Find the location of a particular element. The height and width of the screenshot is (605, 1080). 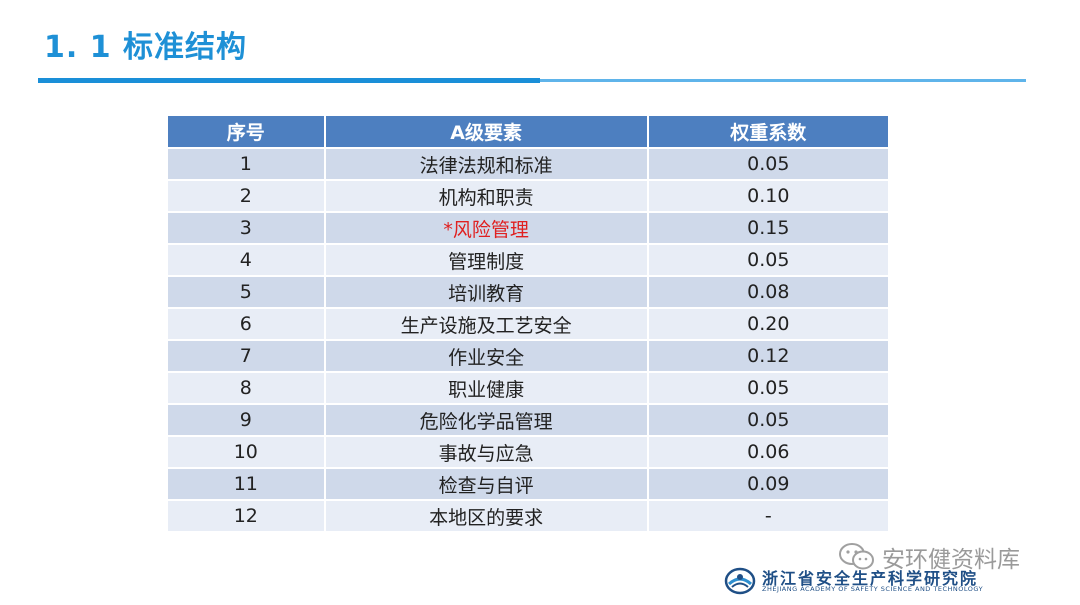

cell-index: 11 is located at coordinates (247, 484).